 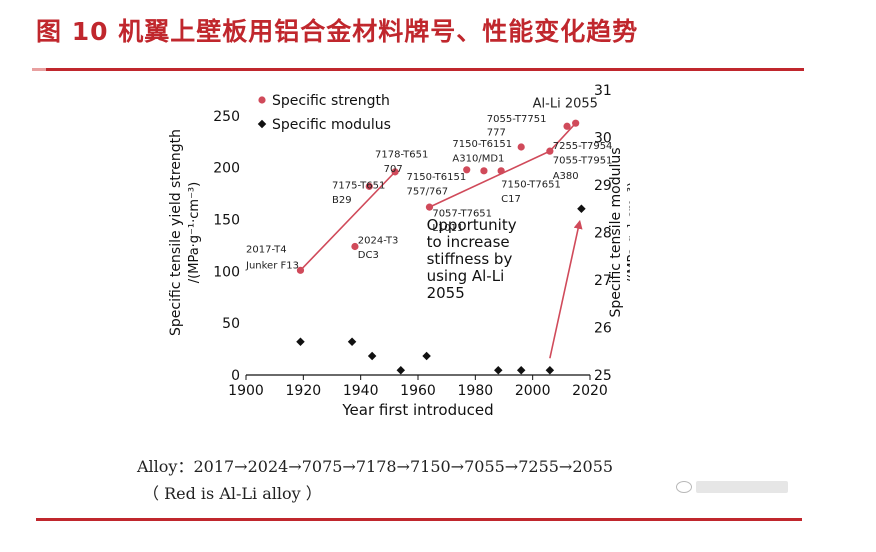 What do you see at coordinates (342, 200) in the screenshot?
I see `point-annotation: B29` at bounding box center [342, 200].